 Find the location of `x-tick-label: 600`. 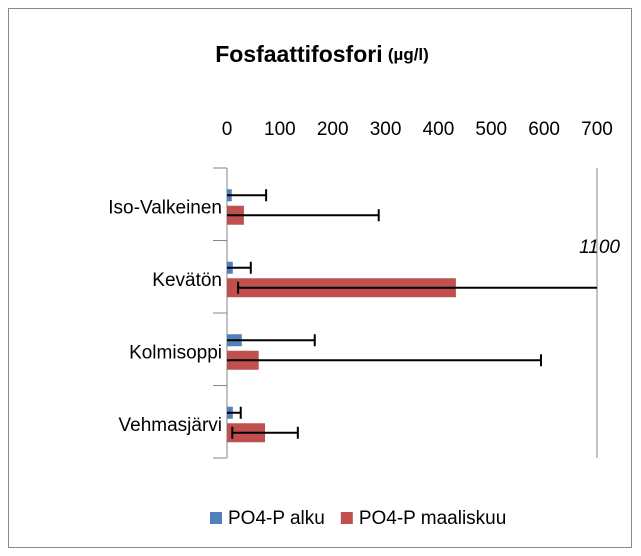

x-tick-label: 600 is located at coordinates (544, 129).